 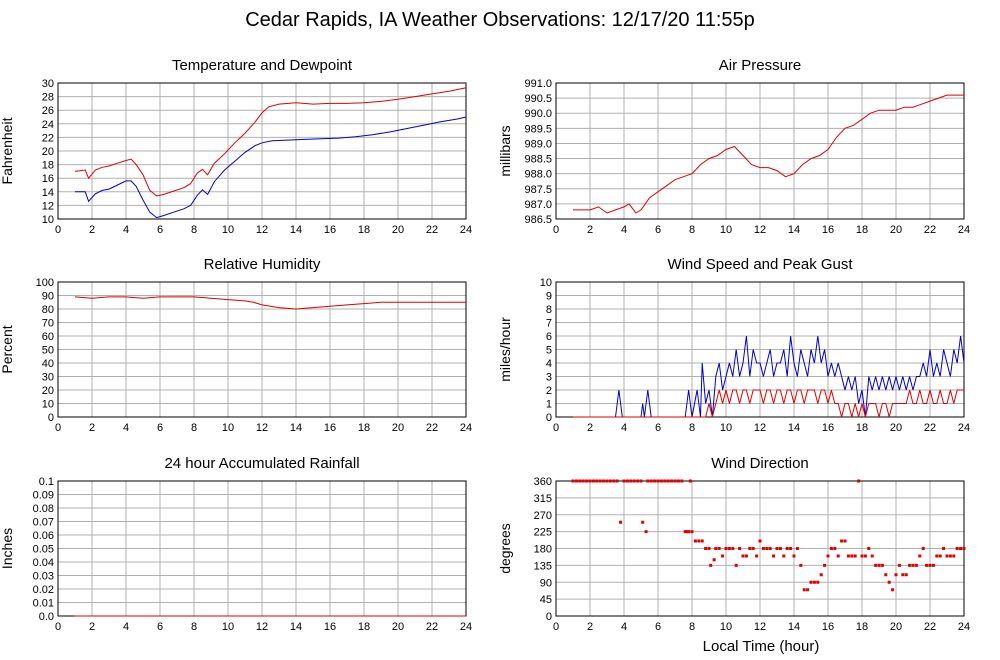 What do you see at coordinates (538, 84) in the screenshot?
I see `y-tick-label: 991.0` at bounding box center [538, 84].